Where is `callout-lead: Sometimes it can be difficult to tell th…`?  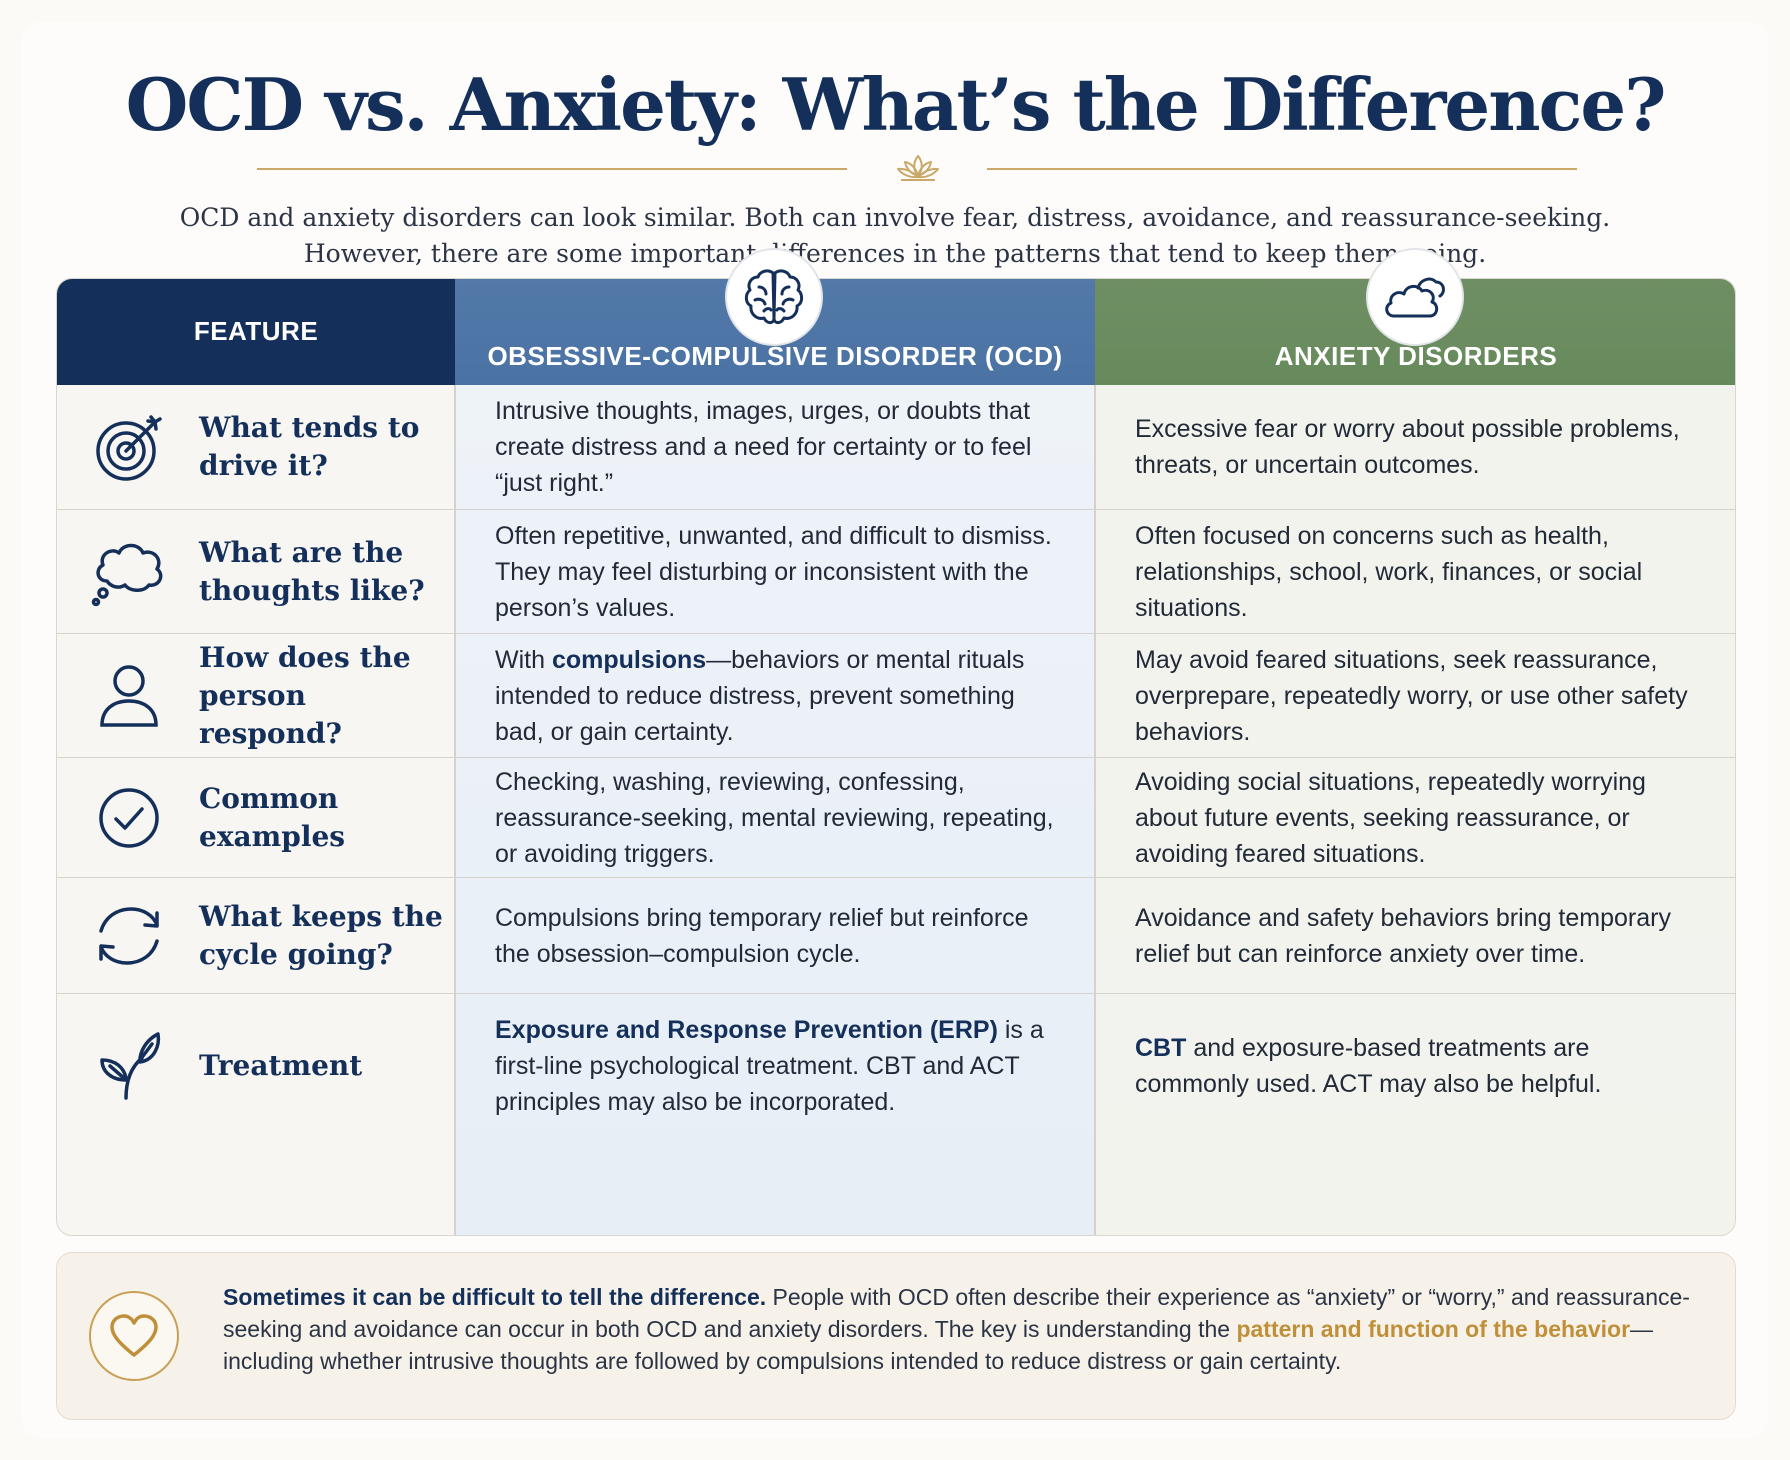 callout-lead: Sometimes it can be difficult to tell th… is located at coordinates (495, 1297).